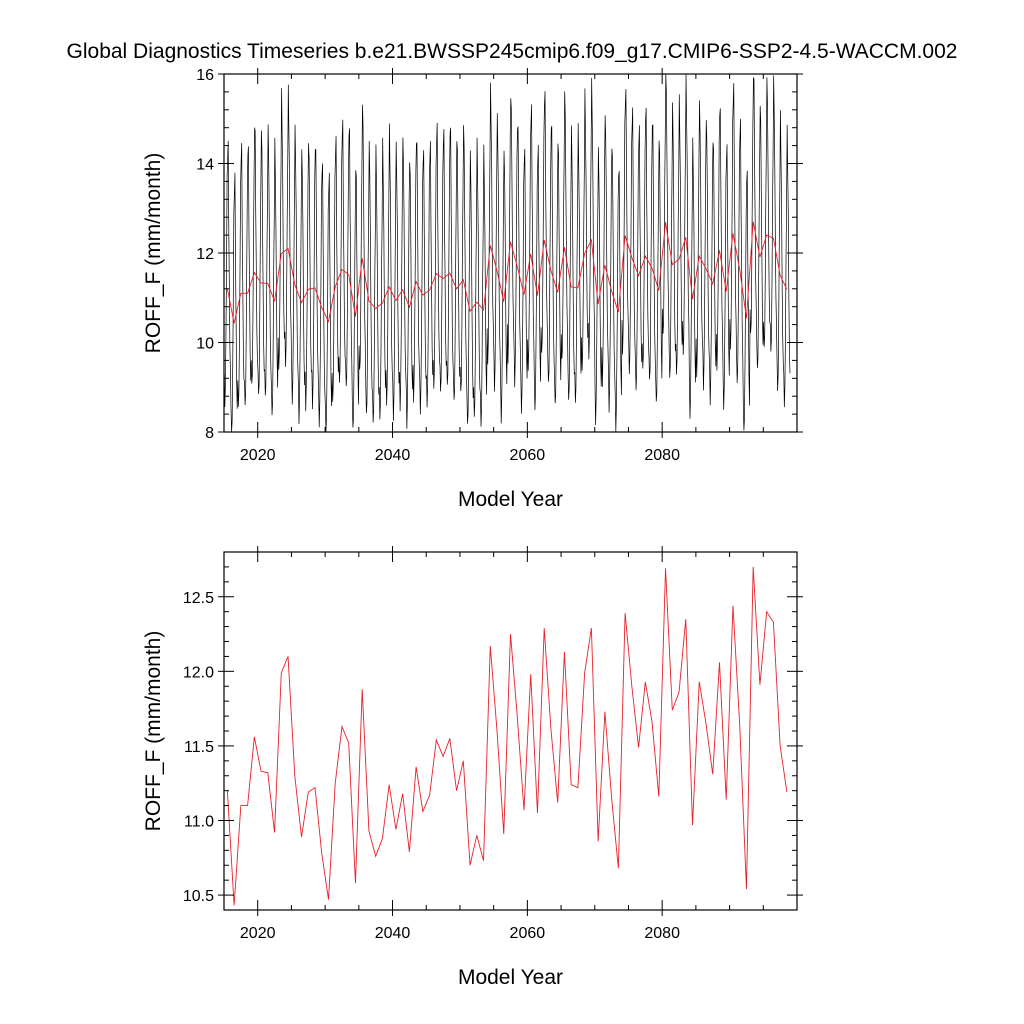 This screenshot has height=1024, width=1024. I want to click on series-line-annual-mean, so click(507, 272).